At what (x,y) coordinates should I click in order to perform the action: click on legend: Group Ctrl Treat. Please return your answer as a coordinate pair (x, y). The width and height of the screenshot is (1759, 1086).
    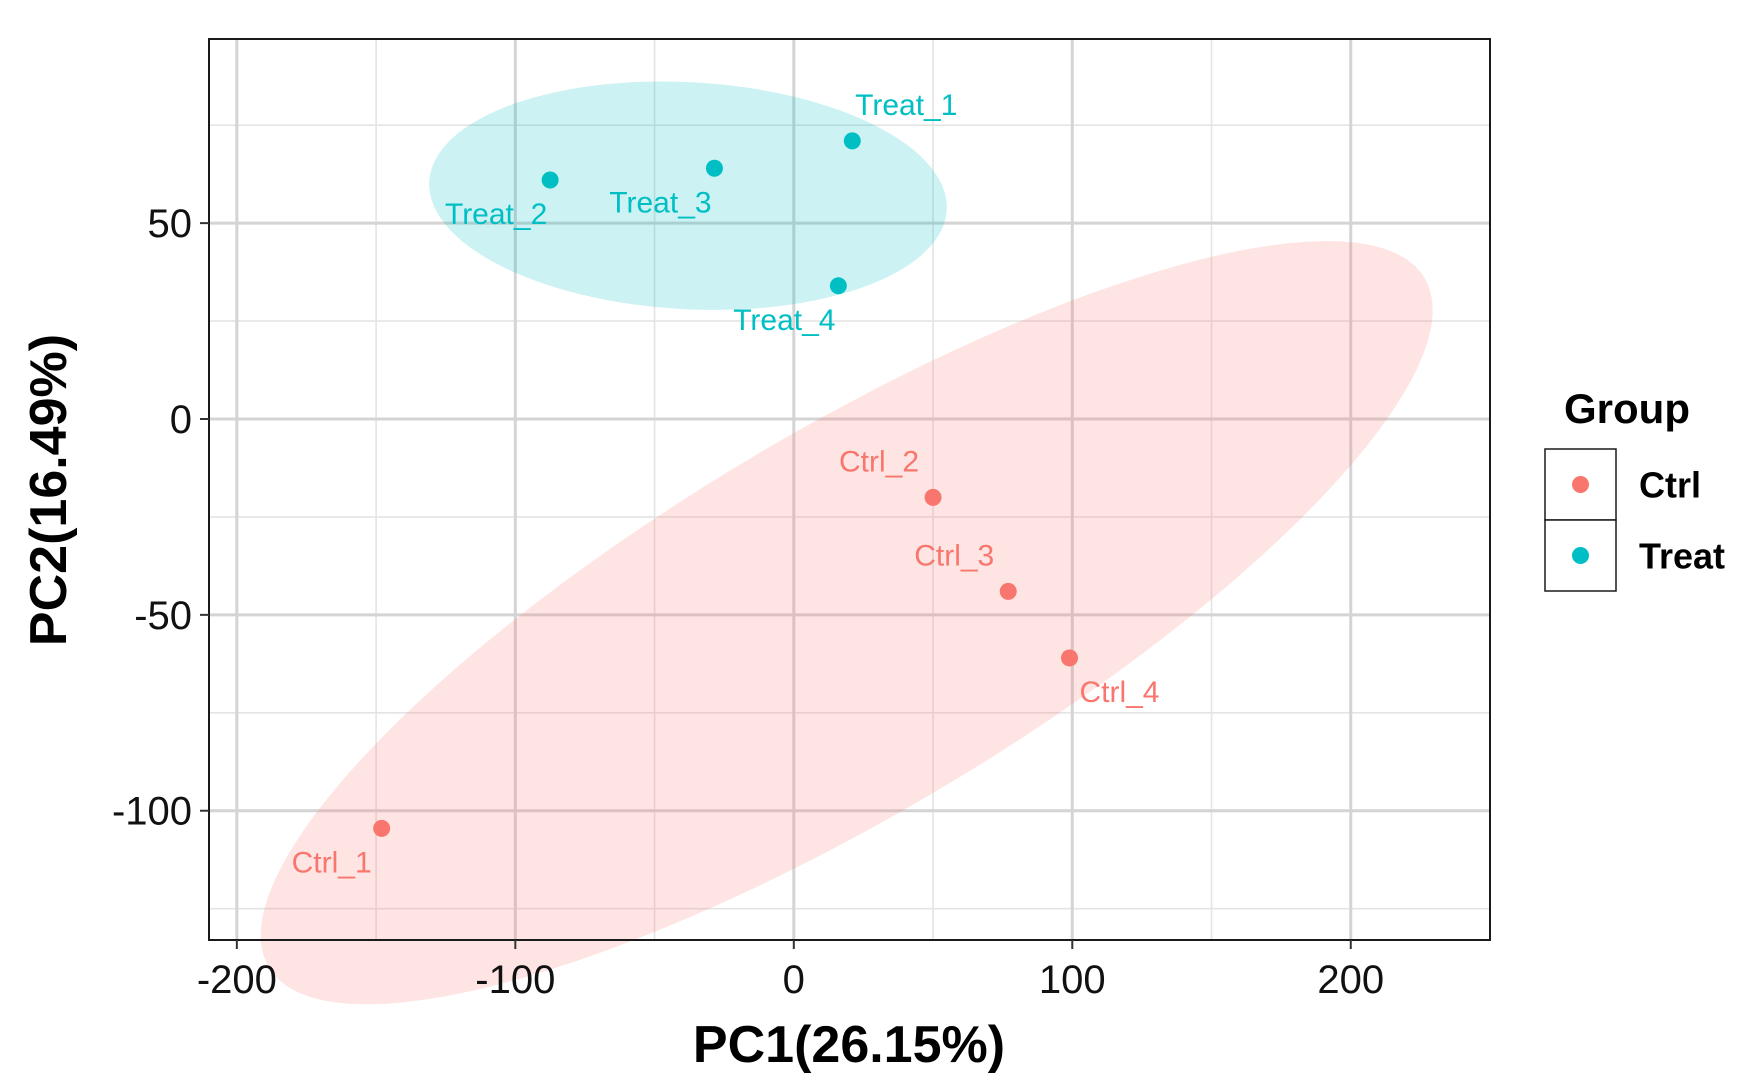
    Looking at the image, I should click on (1634, 488).